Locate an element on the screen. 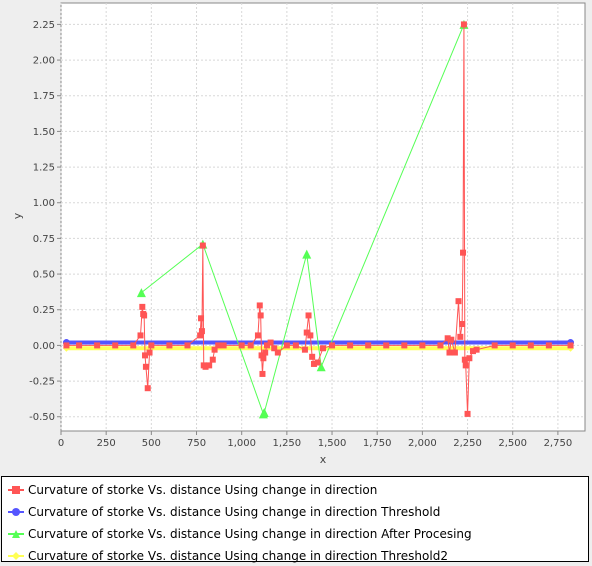 This screenshot has width=592, height=566. y-tick-label: 0.00 is located at coordinates (44, 346).